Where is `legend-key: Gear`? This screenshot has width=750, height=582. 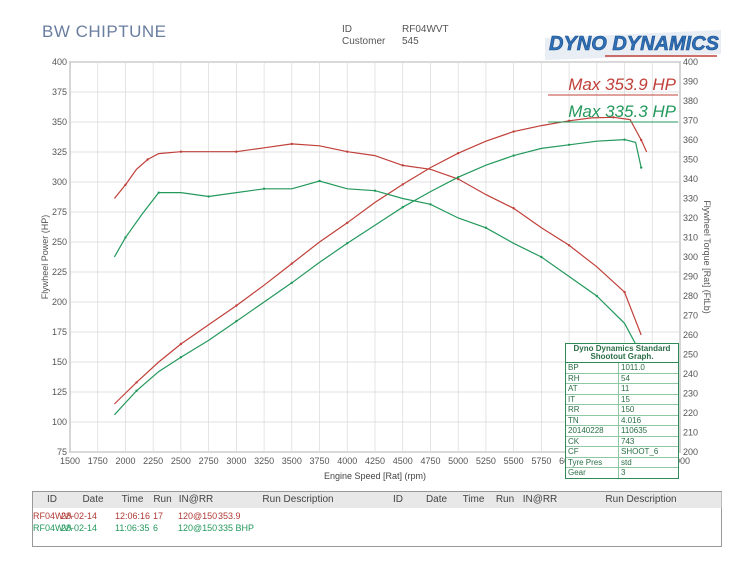
legend-key: Gear is located at coordinates (592, 473).